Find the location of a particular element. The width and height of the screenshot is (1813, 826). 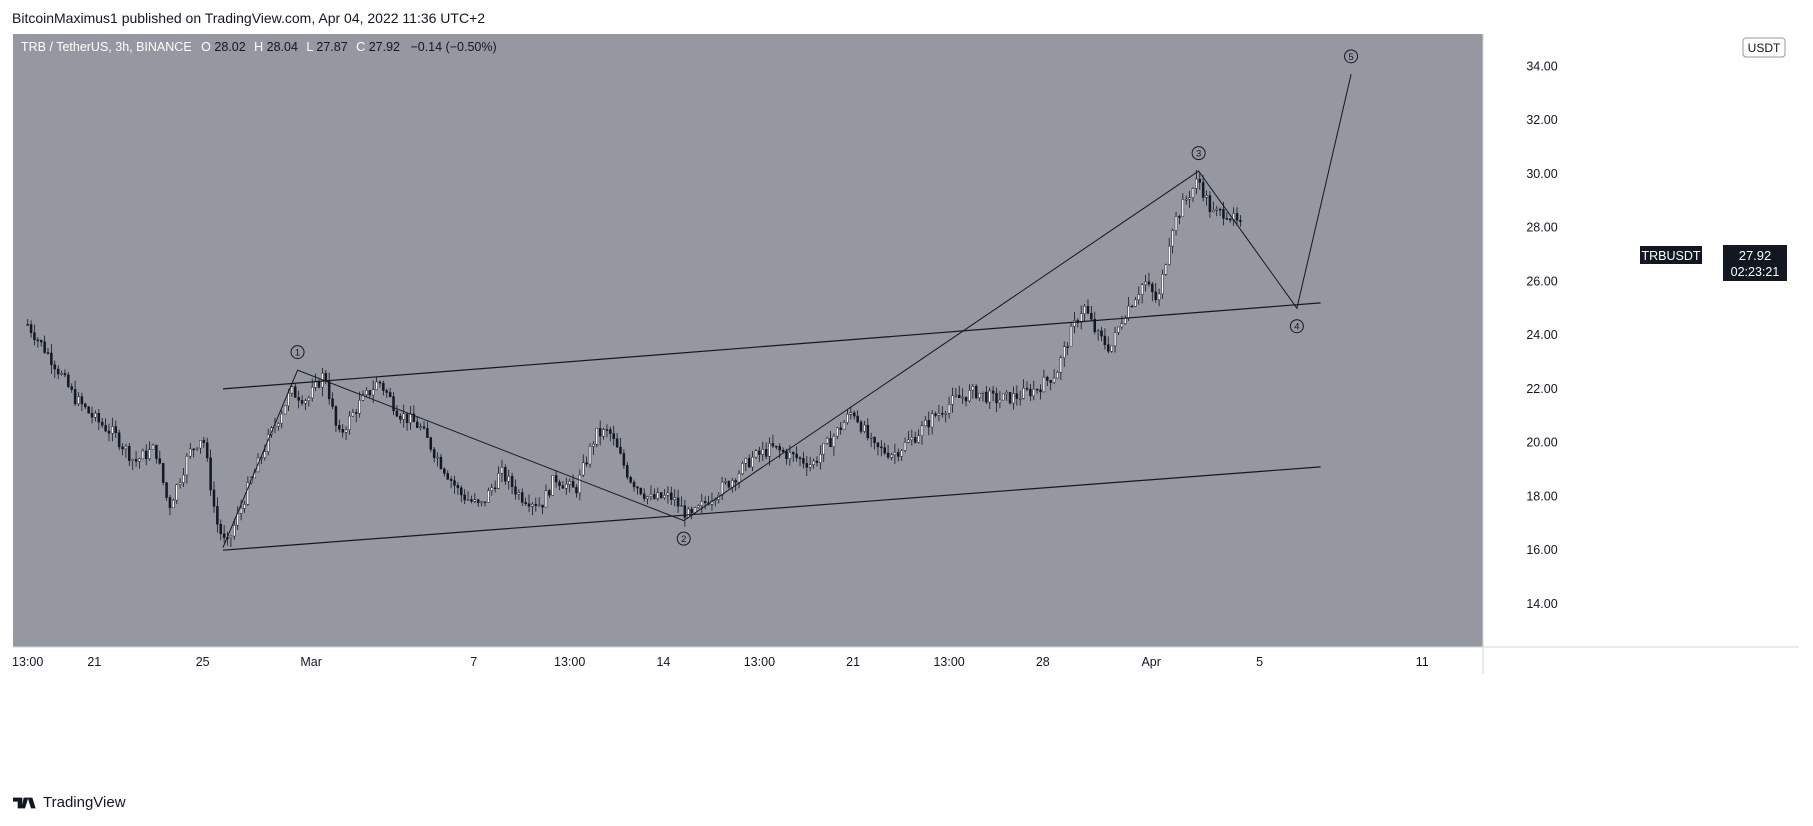

currency-badge: USDT is located at coordinates (1764, 47).